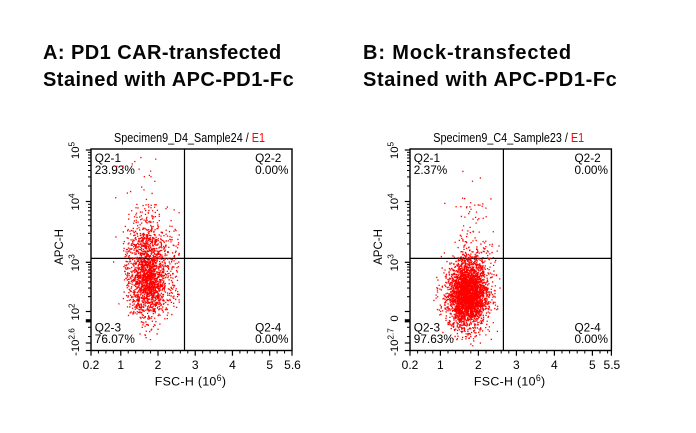 This screenshot has width=696, height=433. What do you see at coordinates (434, 339) in the screenshot?
I see `svg-text: 97.63%` at bounding box center [434, 339].